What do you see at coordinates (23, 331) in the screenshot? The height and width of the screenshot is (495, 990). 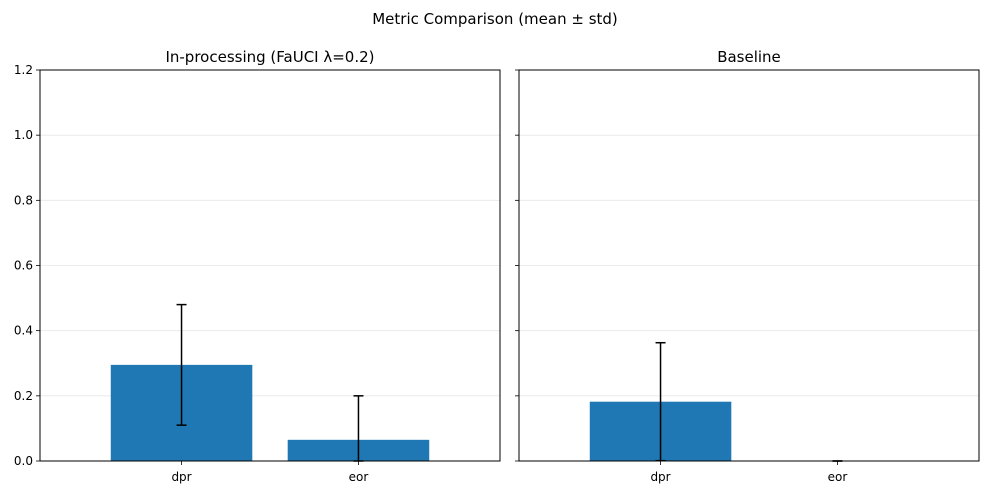 I see `y-tick-label: 0.4` at bounding box center [23, 331].